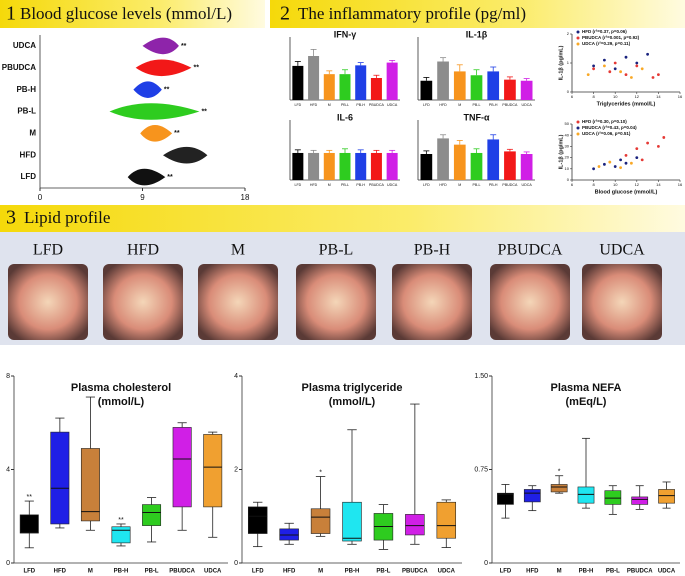 The width and height of the screenshot is (685, 576). I want to click on photo-label: PBUDCA, so click(530, 250).